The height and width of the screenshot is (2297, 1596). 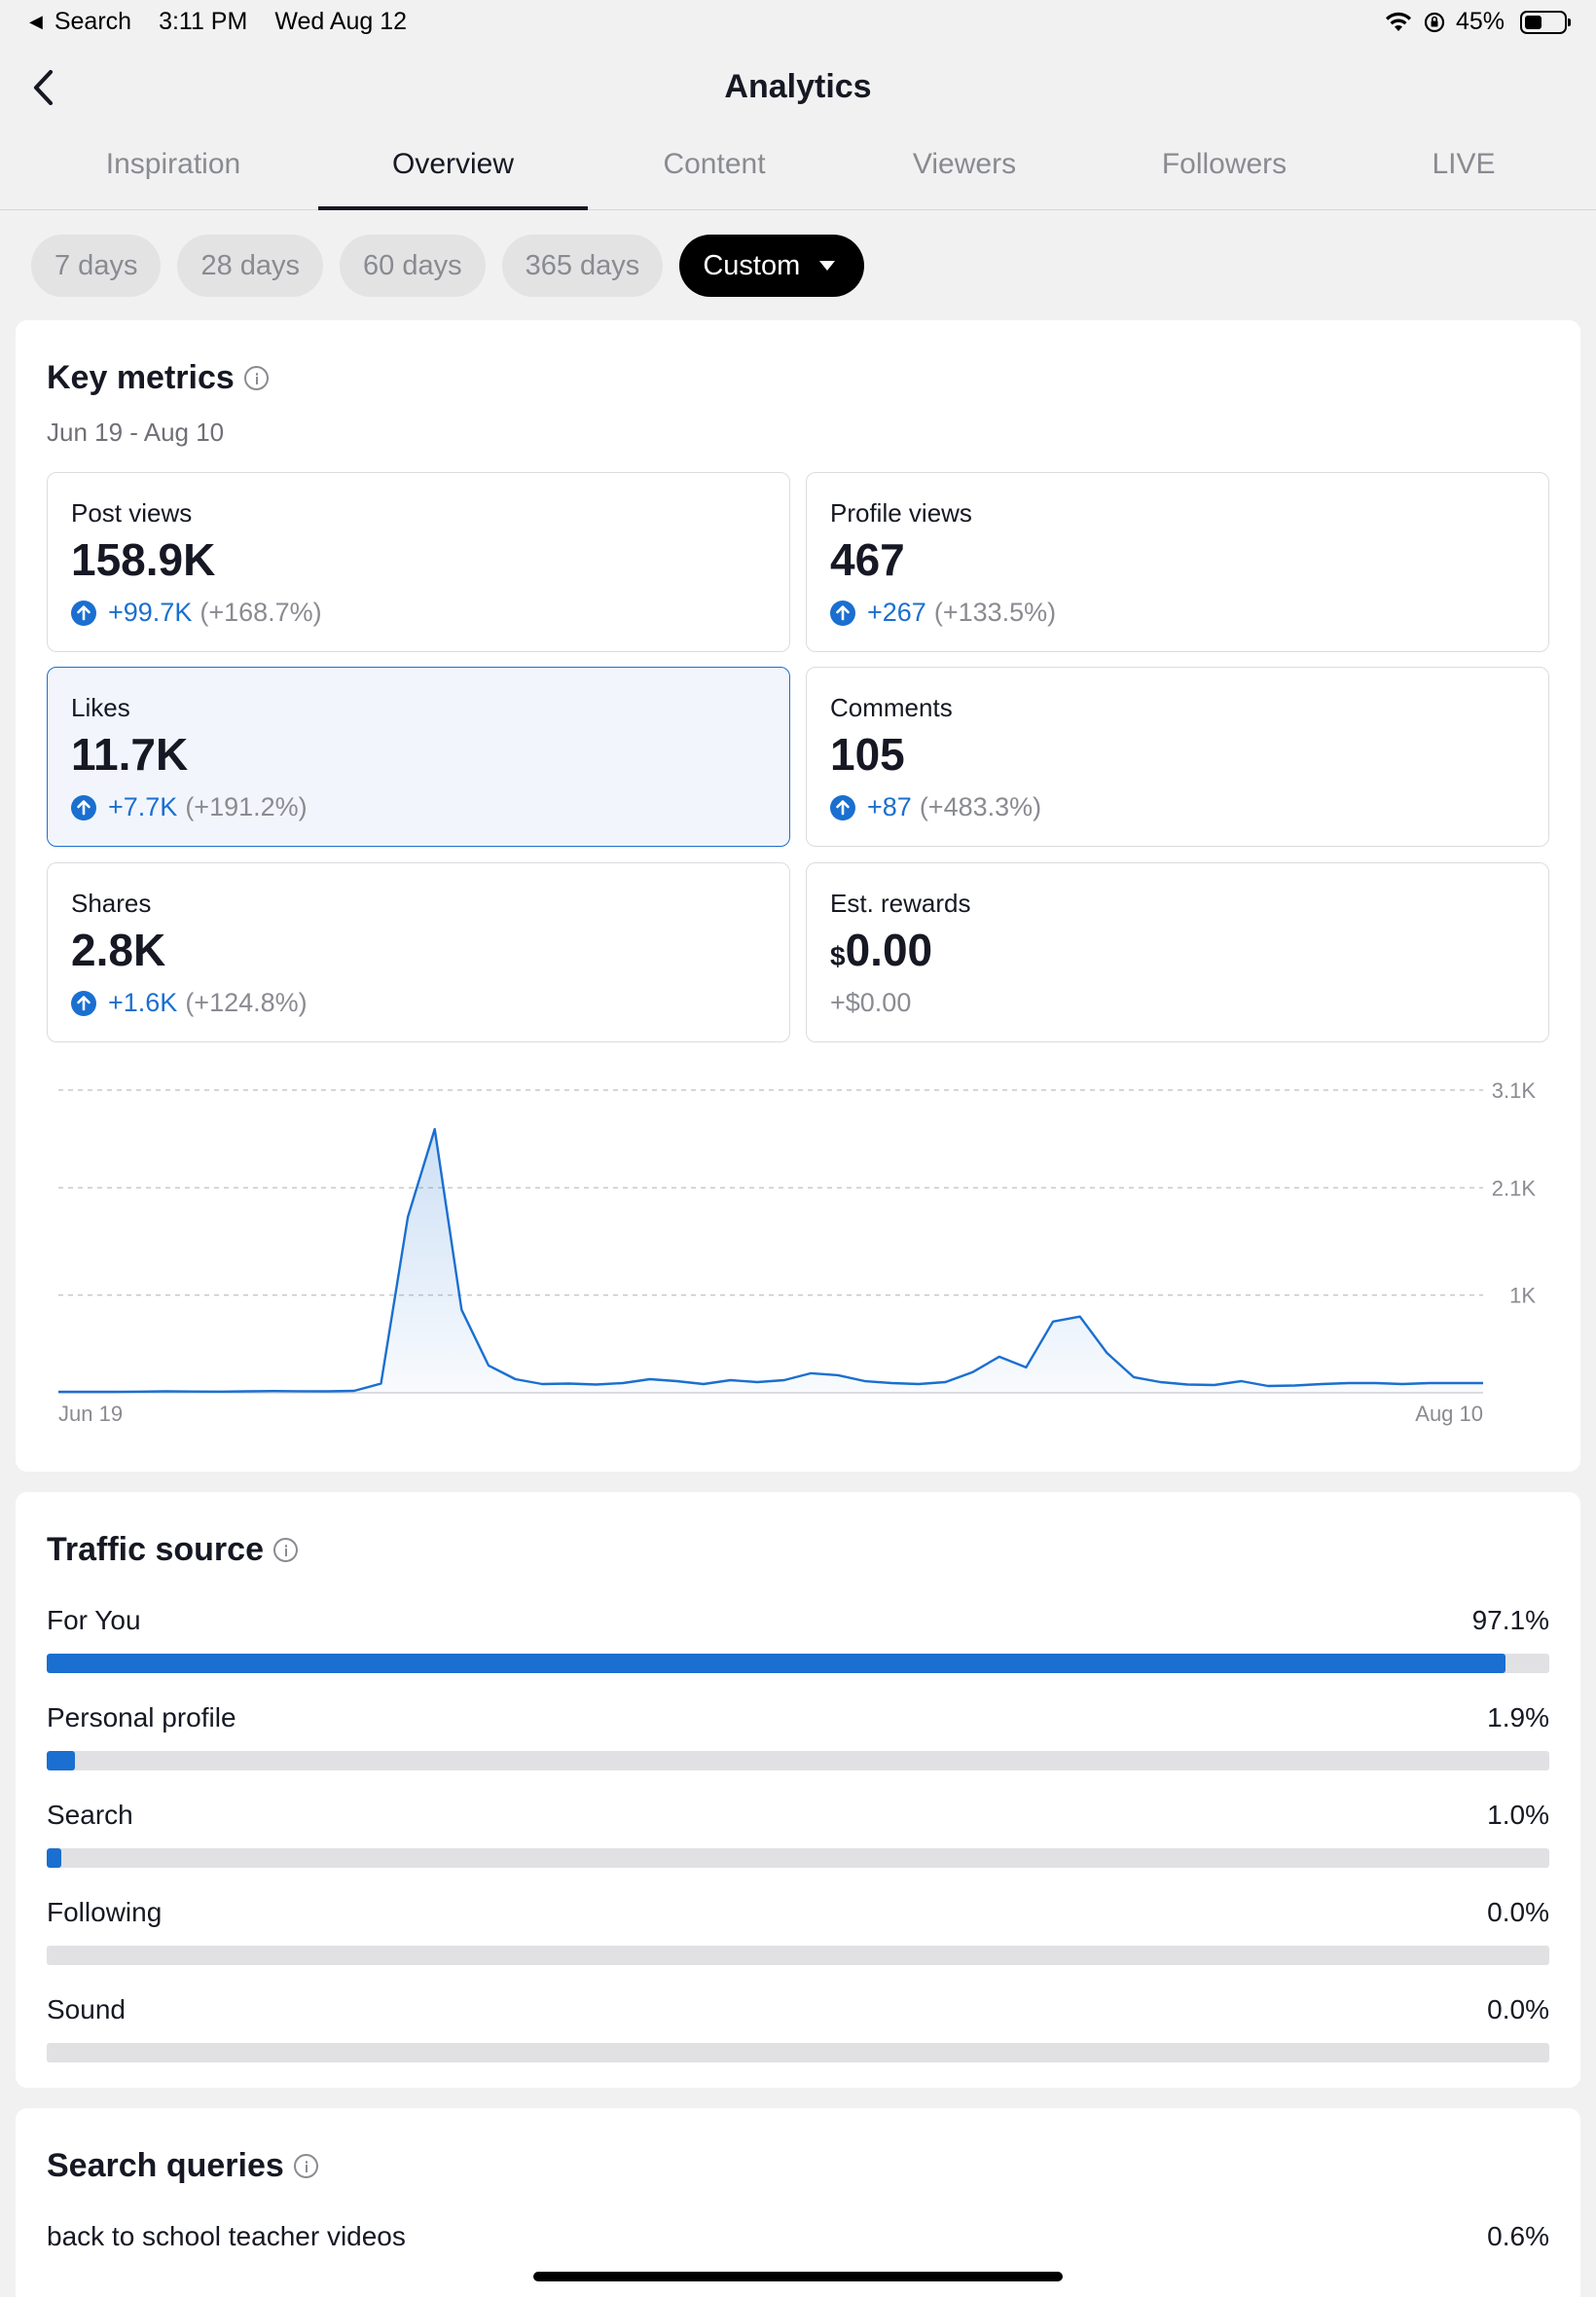 I want to click on tab-live: LIVE, so click(x=1464, y=164).